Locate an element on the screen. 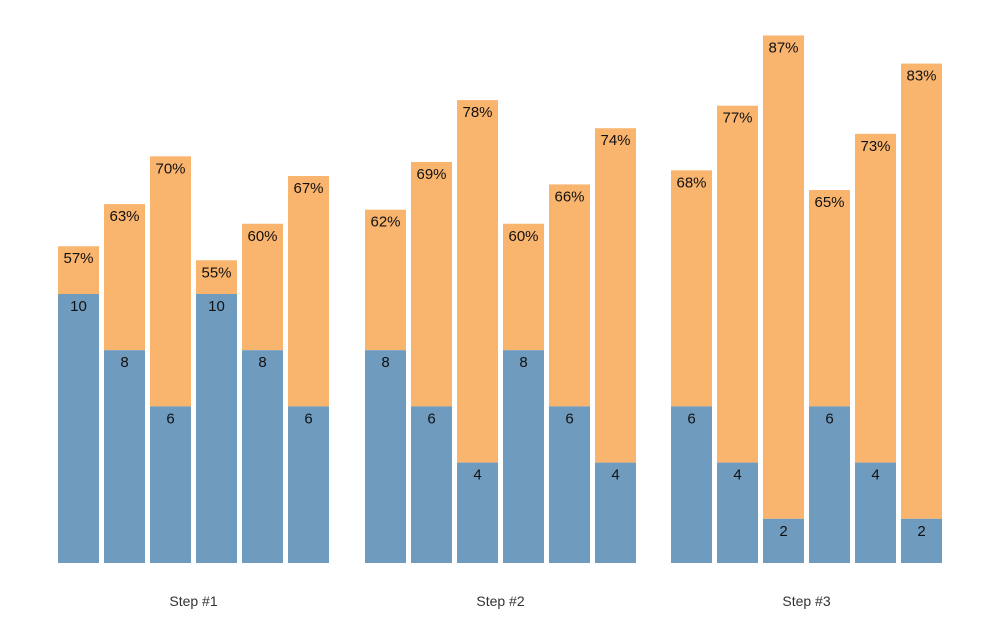 The width and height of the screenshot is (1000, 623). pct-data-label: 74% is located at coordinates (615, 140).